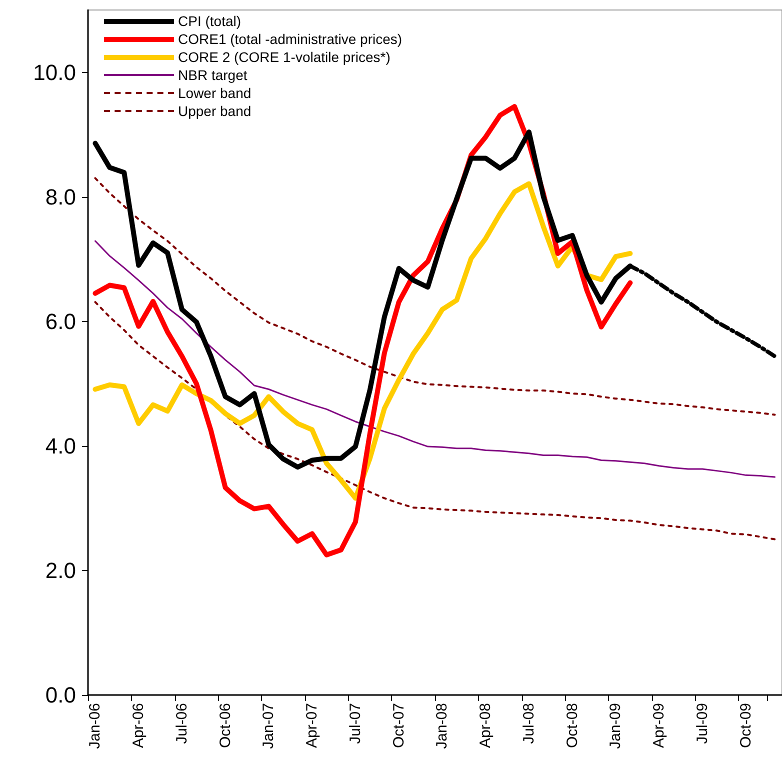  I want to click on x-tick-label: Oct-08, so click(572, 725).